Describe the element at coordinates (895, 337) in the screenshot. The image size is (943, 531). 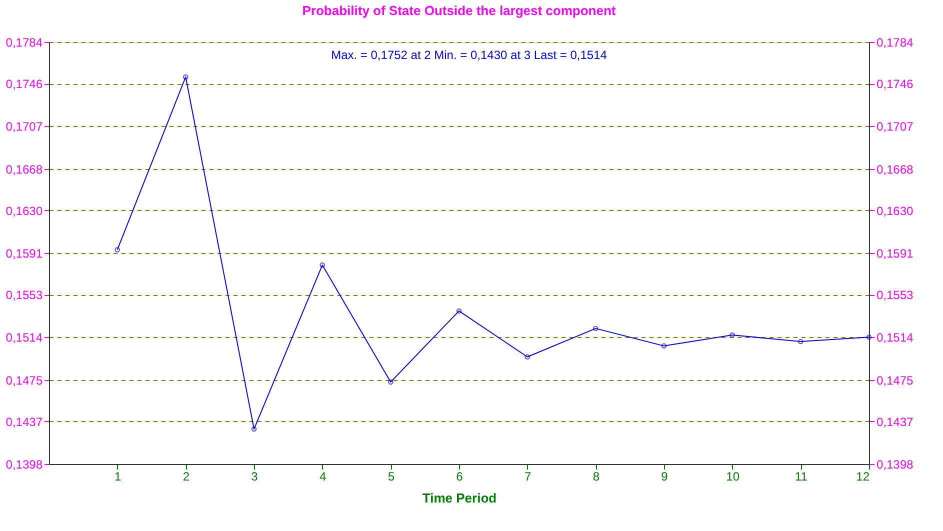
I see `y2-tick-label: 0,1514` at that location.